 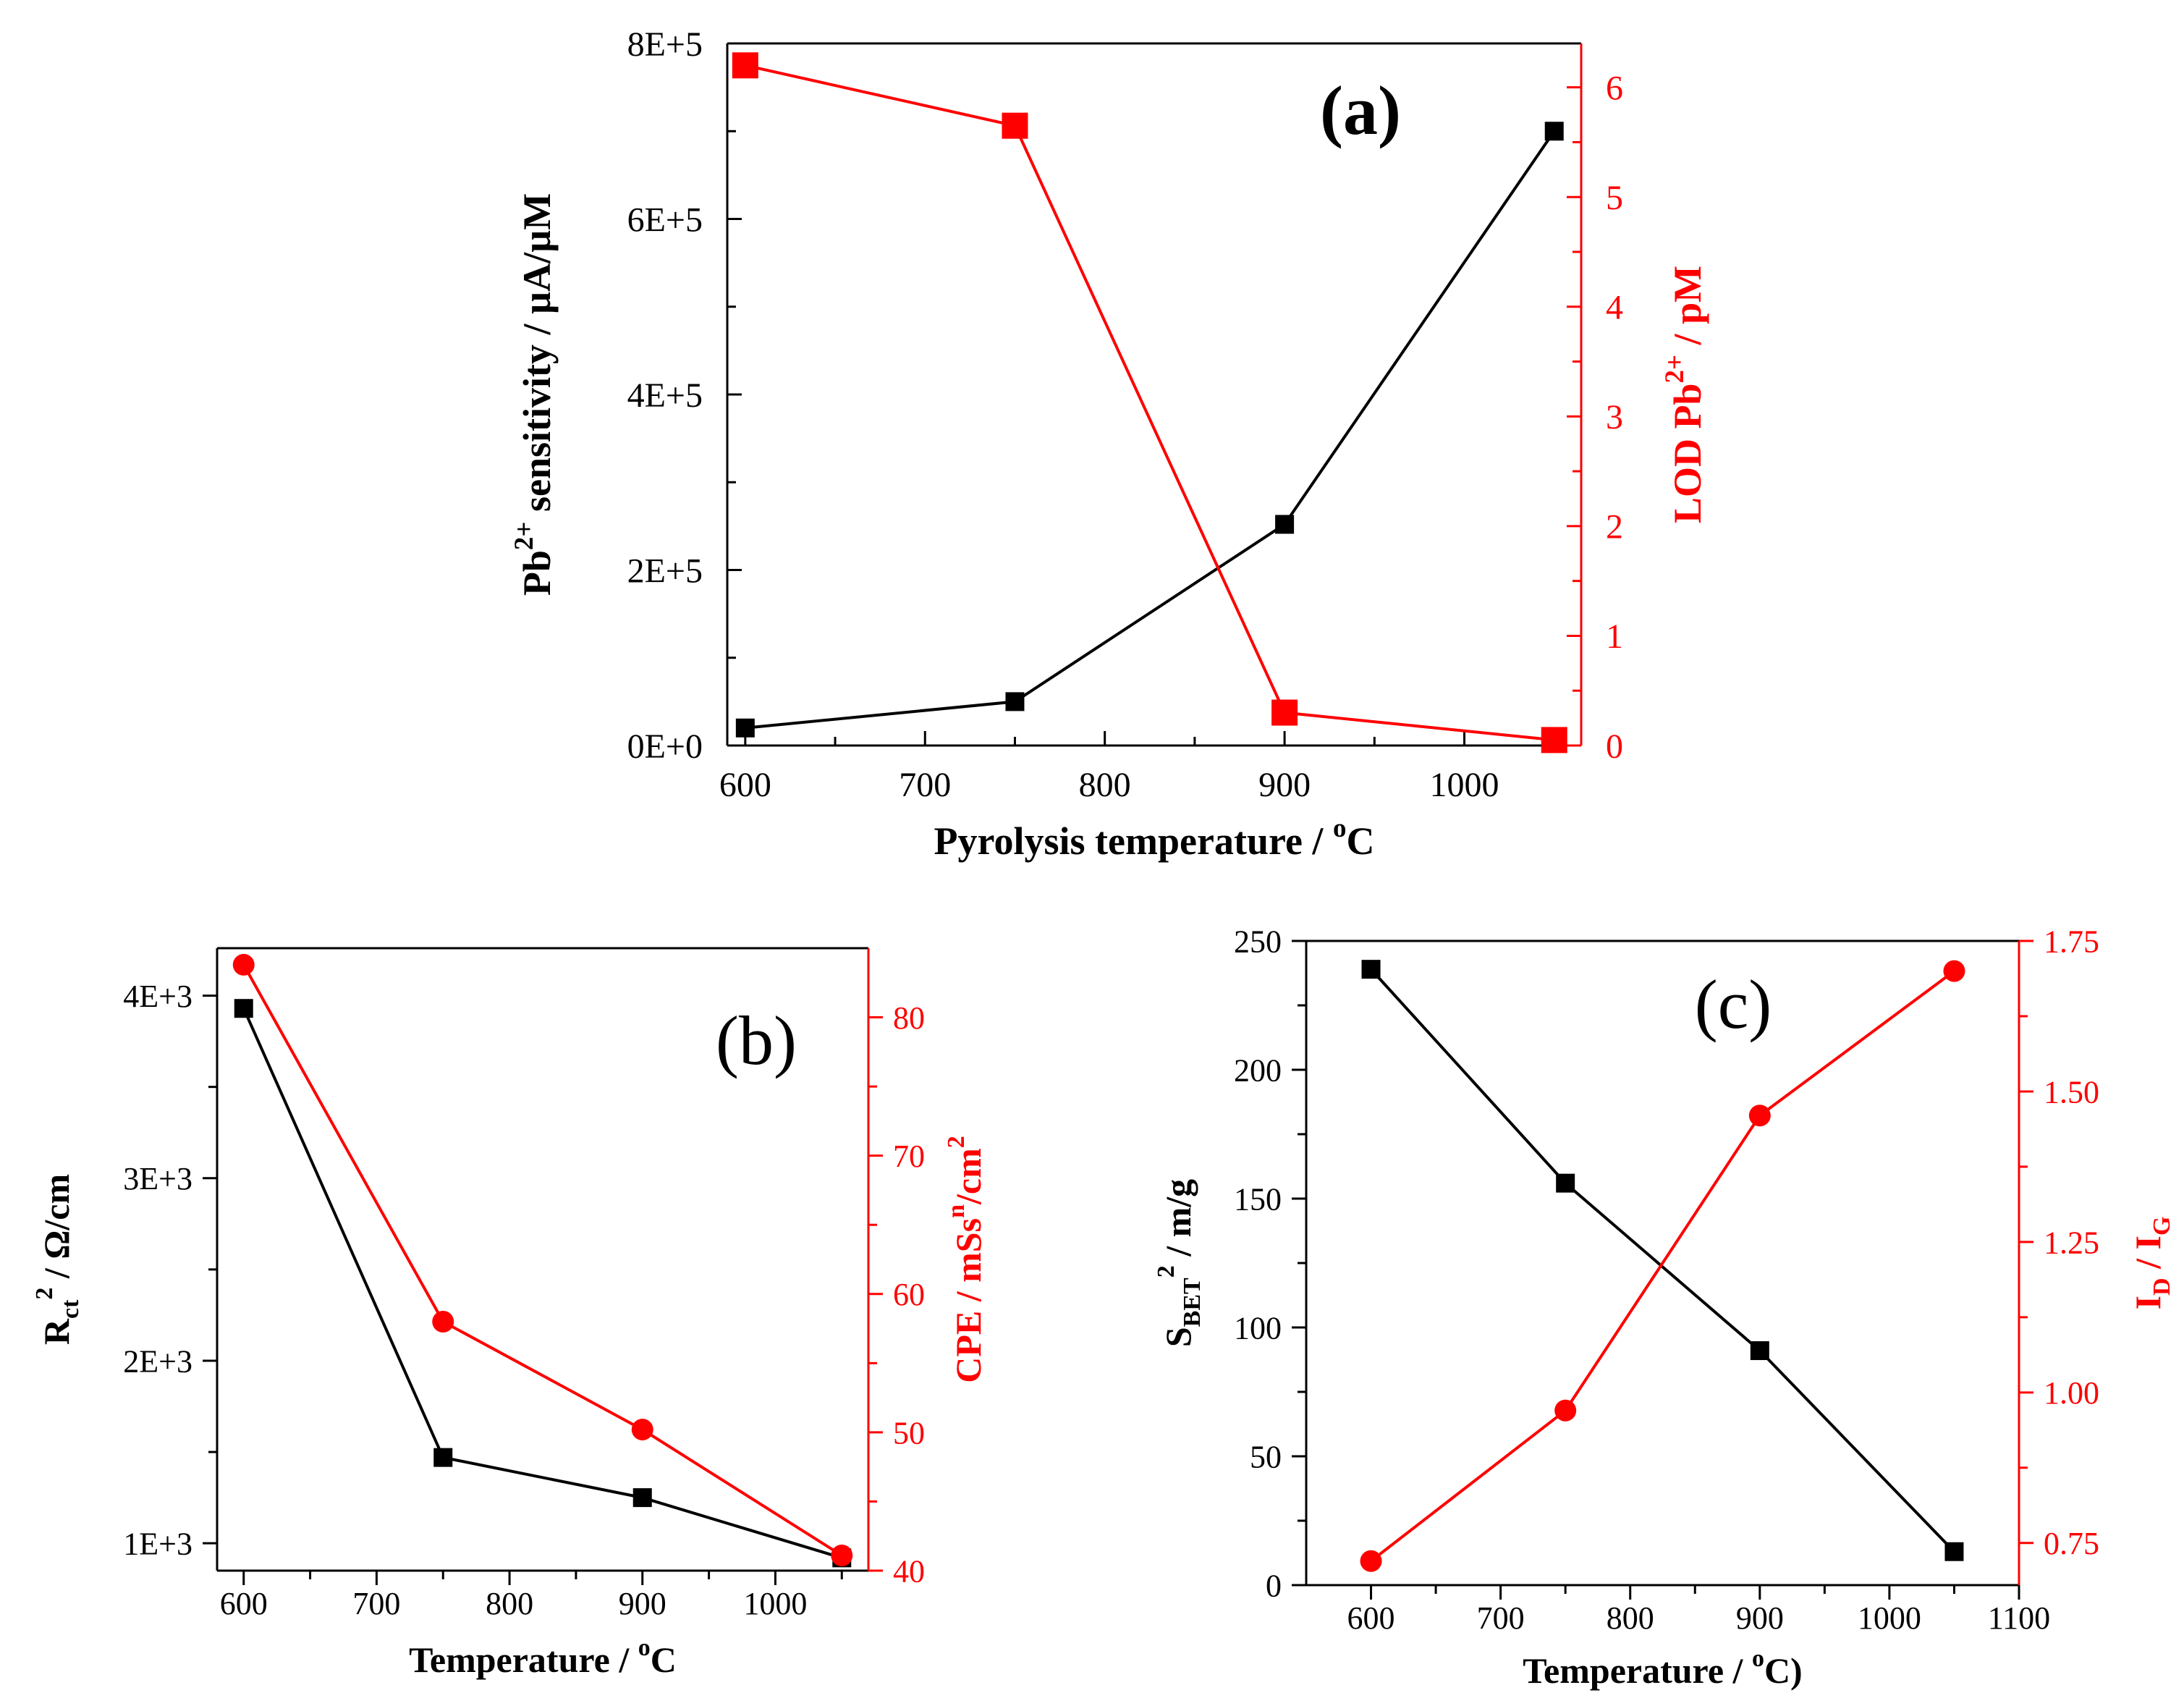 I want to click on y-left-axis-label: Rct2 / Ω/cm, so click(x=57, y=1259).